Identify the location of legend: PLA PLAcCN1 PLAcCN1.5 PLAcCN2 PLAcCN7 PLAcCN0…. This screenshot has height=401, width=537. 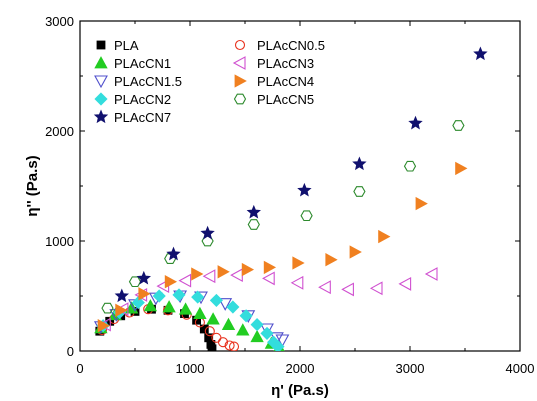
(209, 81).